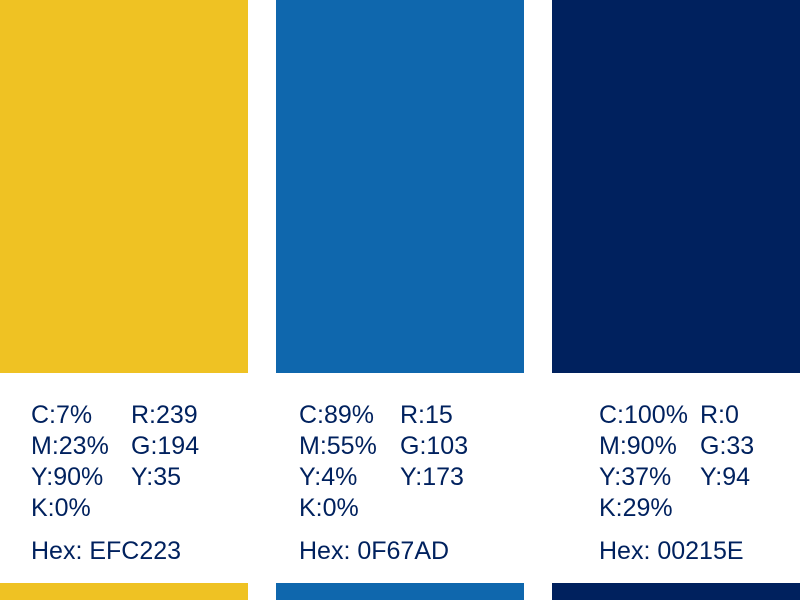  What do you see at coordinates (337, 415) in the screenshot?
I see `cmyk-c: C:89%` at bounding box center [337, 415].